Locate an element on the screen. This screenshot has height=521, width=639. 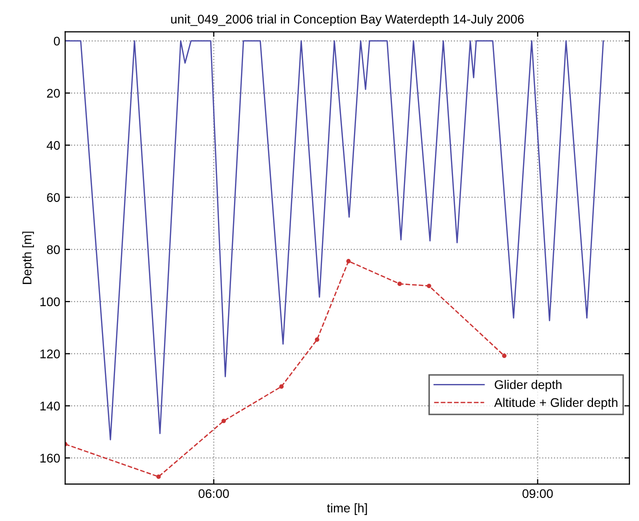
y-tick-label: 140 is located at coordinates (50, 406).